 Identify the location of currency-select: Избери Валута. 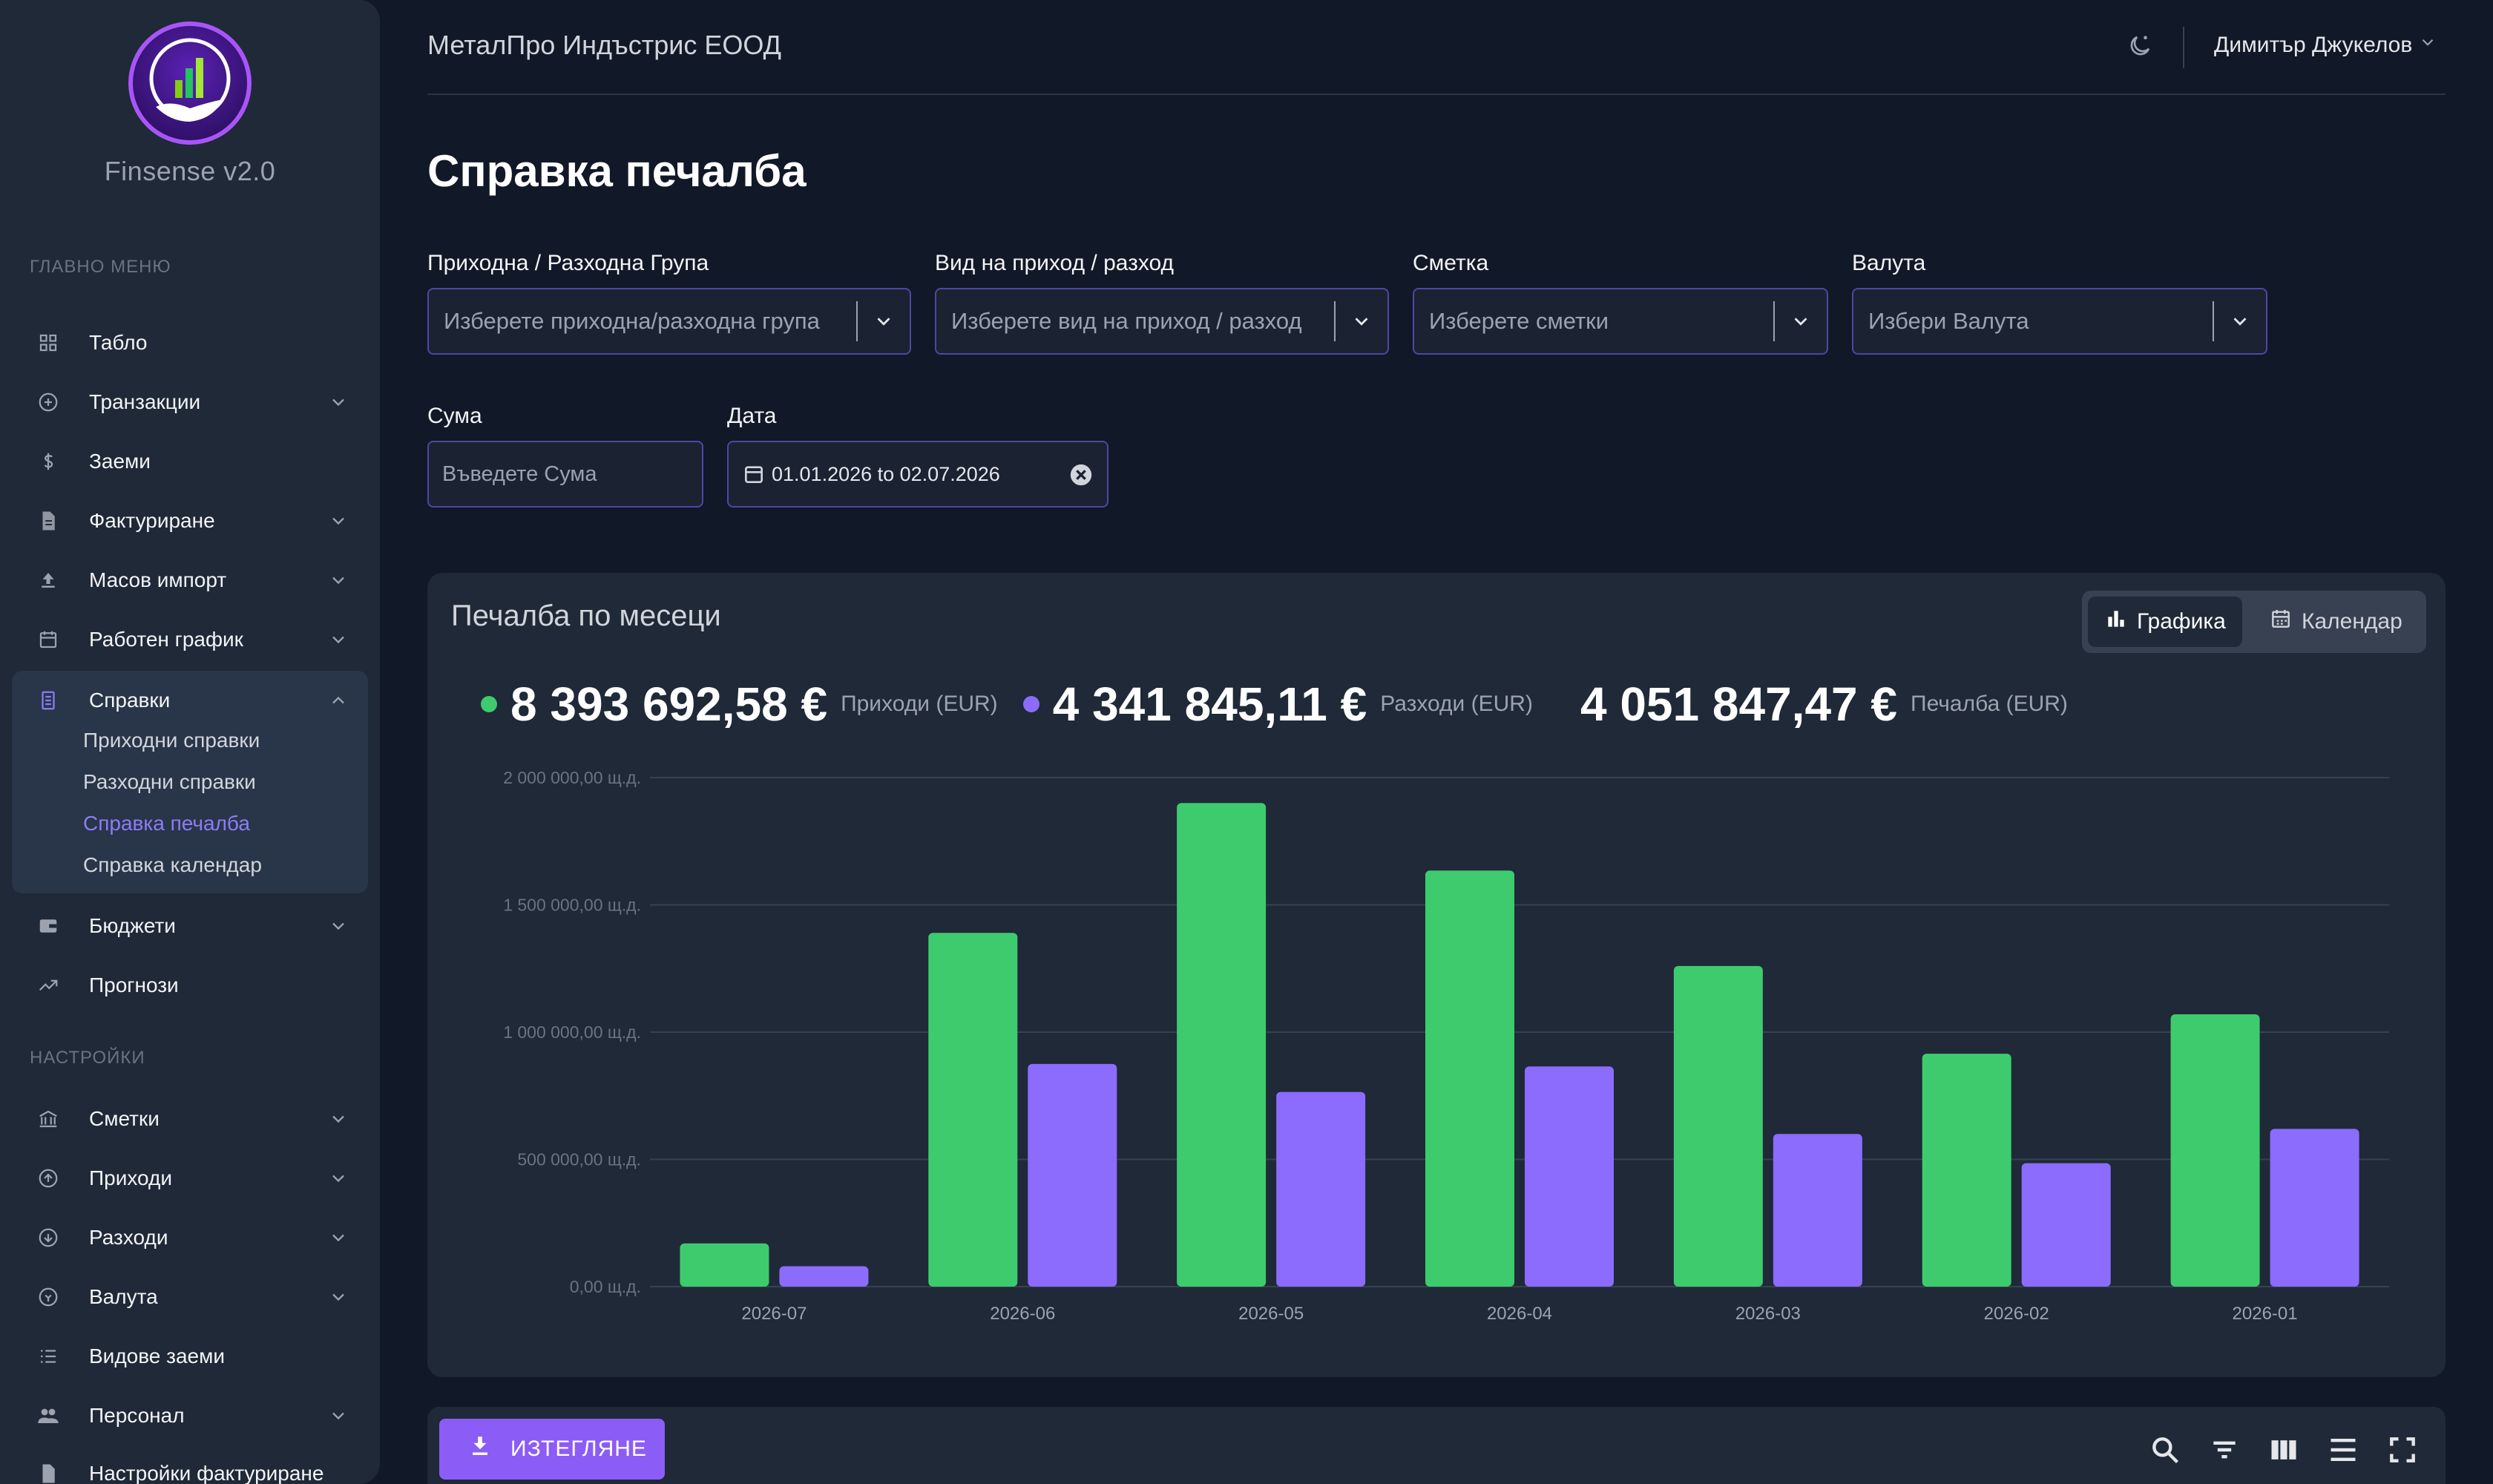
(2059, 321).